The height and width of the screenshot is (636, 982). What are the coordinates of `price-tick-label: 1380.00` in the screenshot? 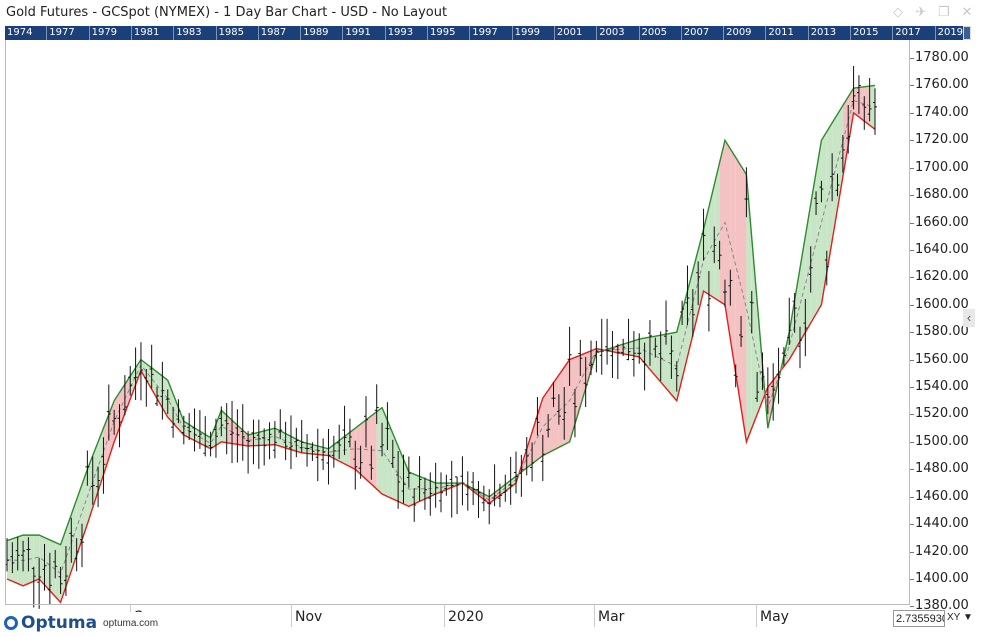 It's located at (942, 606).